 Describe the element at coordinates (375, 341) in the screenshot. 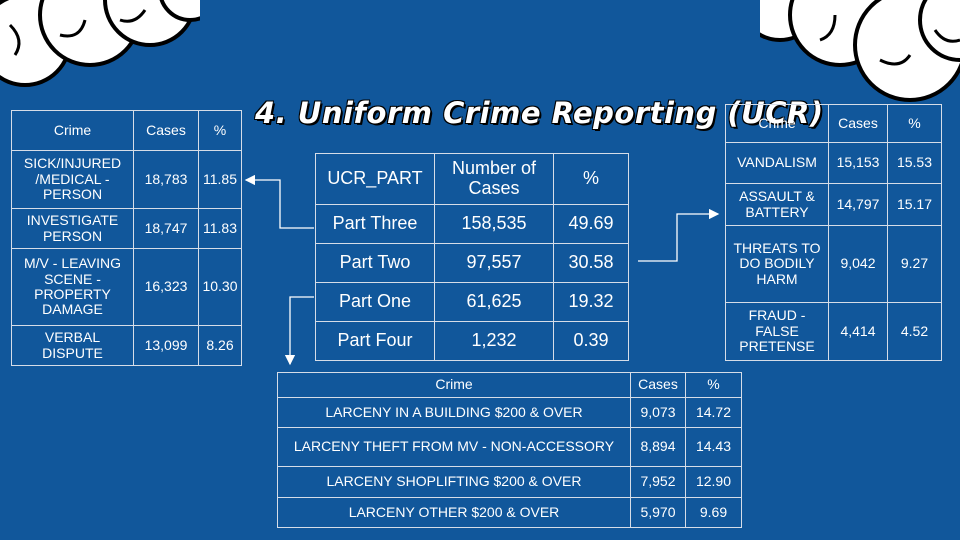

I see `part-cell: Part Four` at that location.